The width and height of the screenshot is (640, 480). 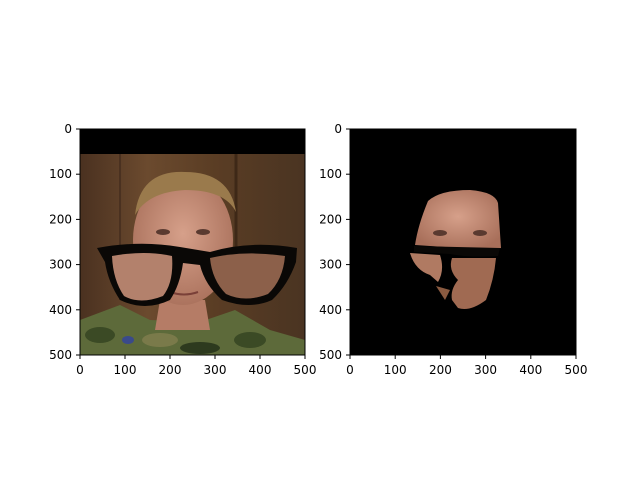 What do you see at coordinates (197, 274) in the screenshot?
I see `glasses-overlay` at bounding box center [197, 274].